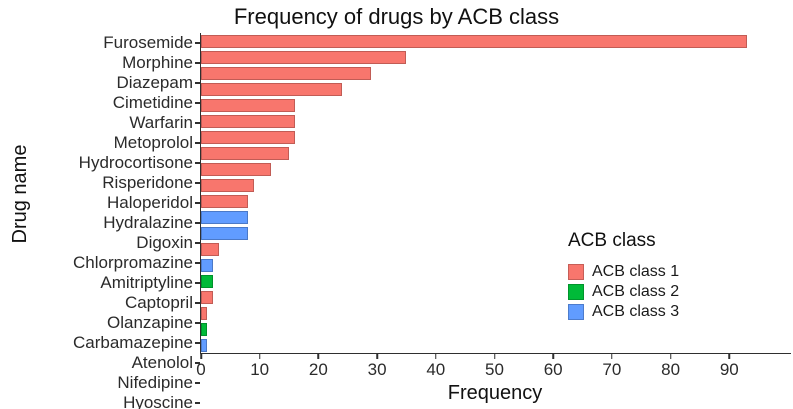 This screenshot has height=409, width=793. I want to click on bar-hyoscine, so click(204, 329).